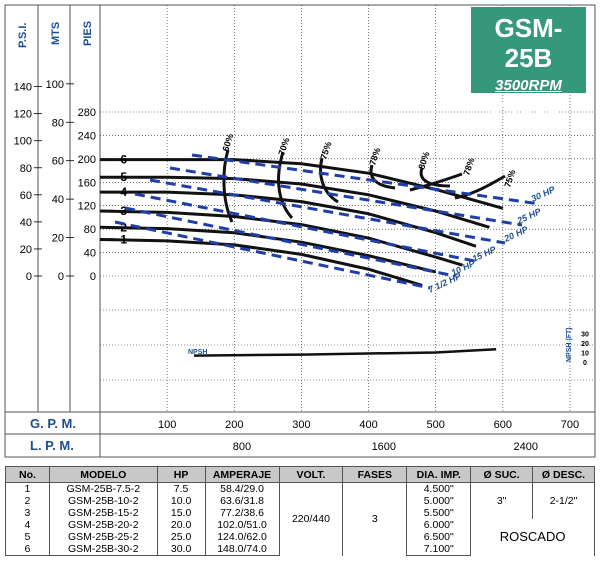 The width and height of the screenshot is (600, 581). I want to click on lpm-tick: 1600, so click(384, 447).